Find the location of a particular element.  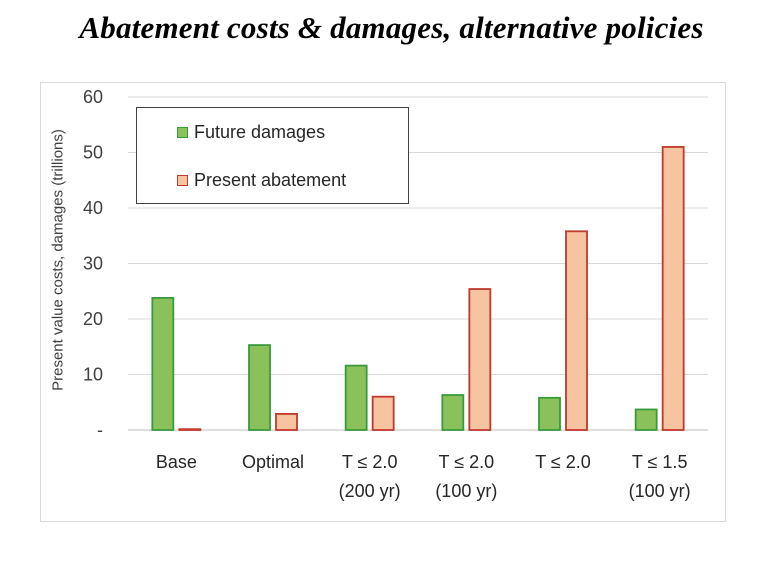

y-axis-label: Present value costs, damages (trillions) is located at coordinates (58, 260).